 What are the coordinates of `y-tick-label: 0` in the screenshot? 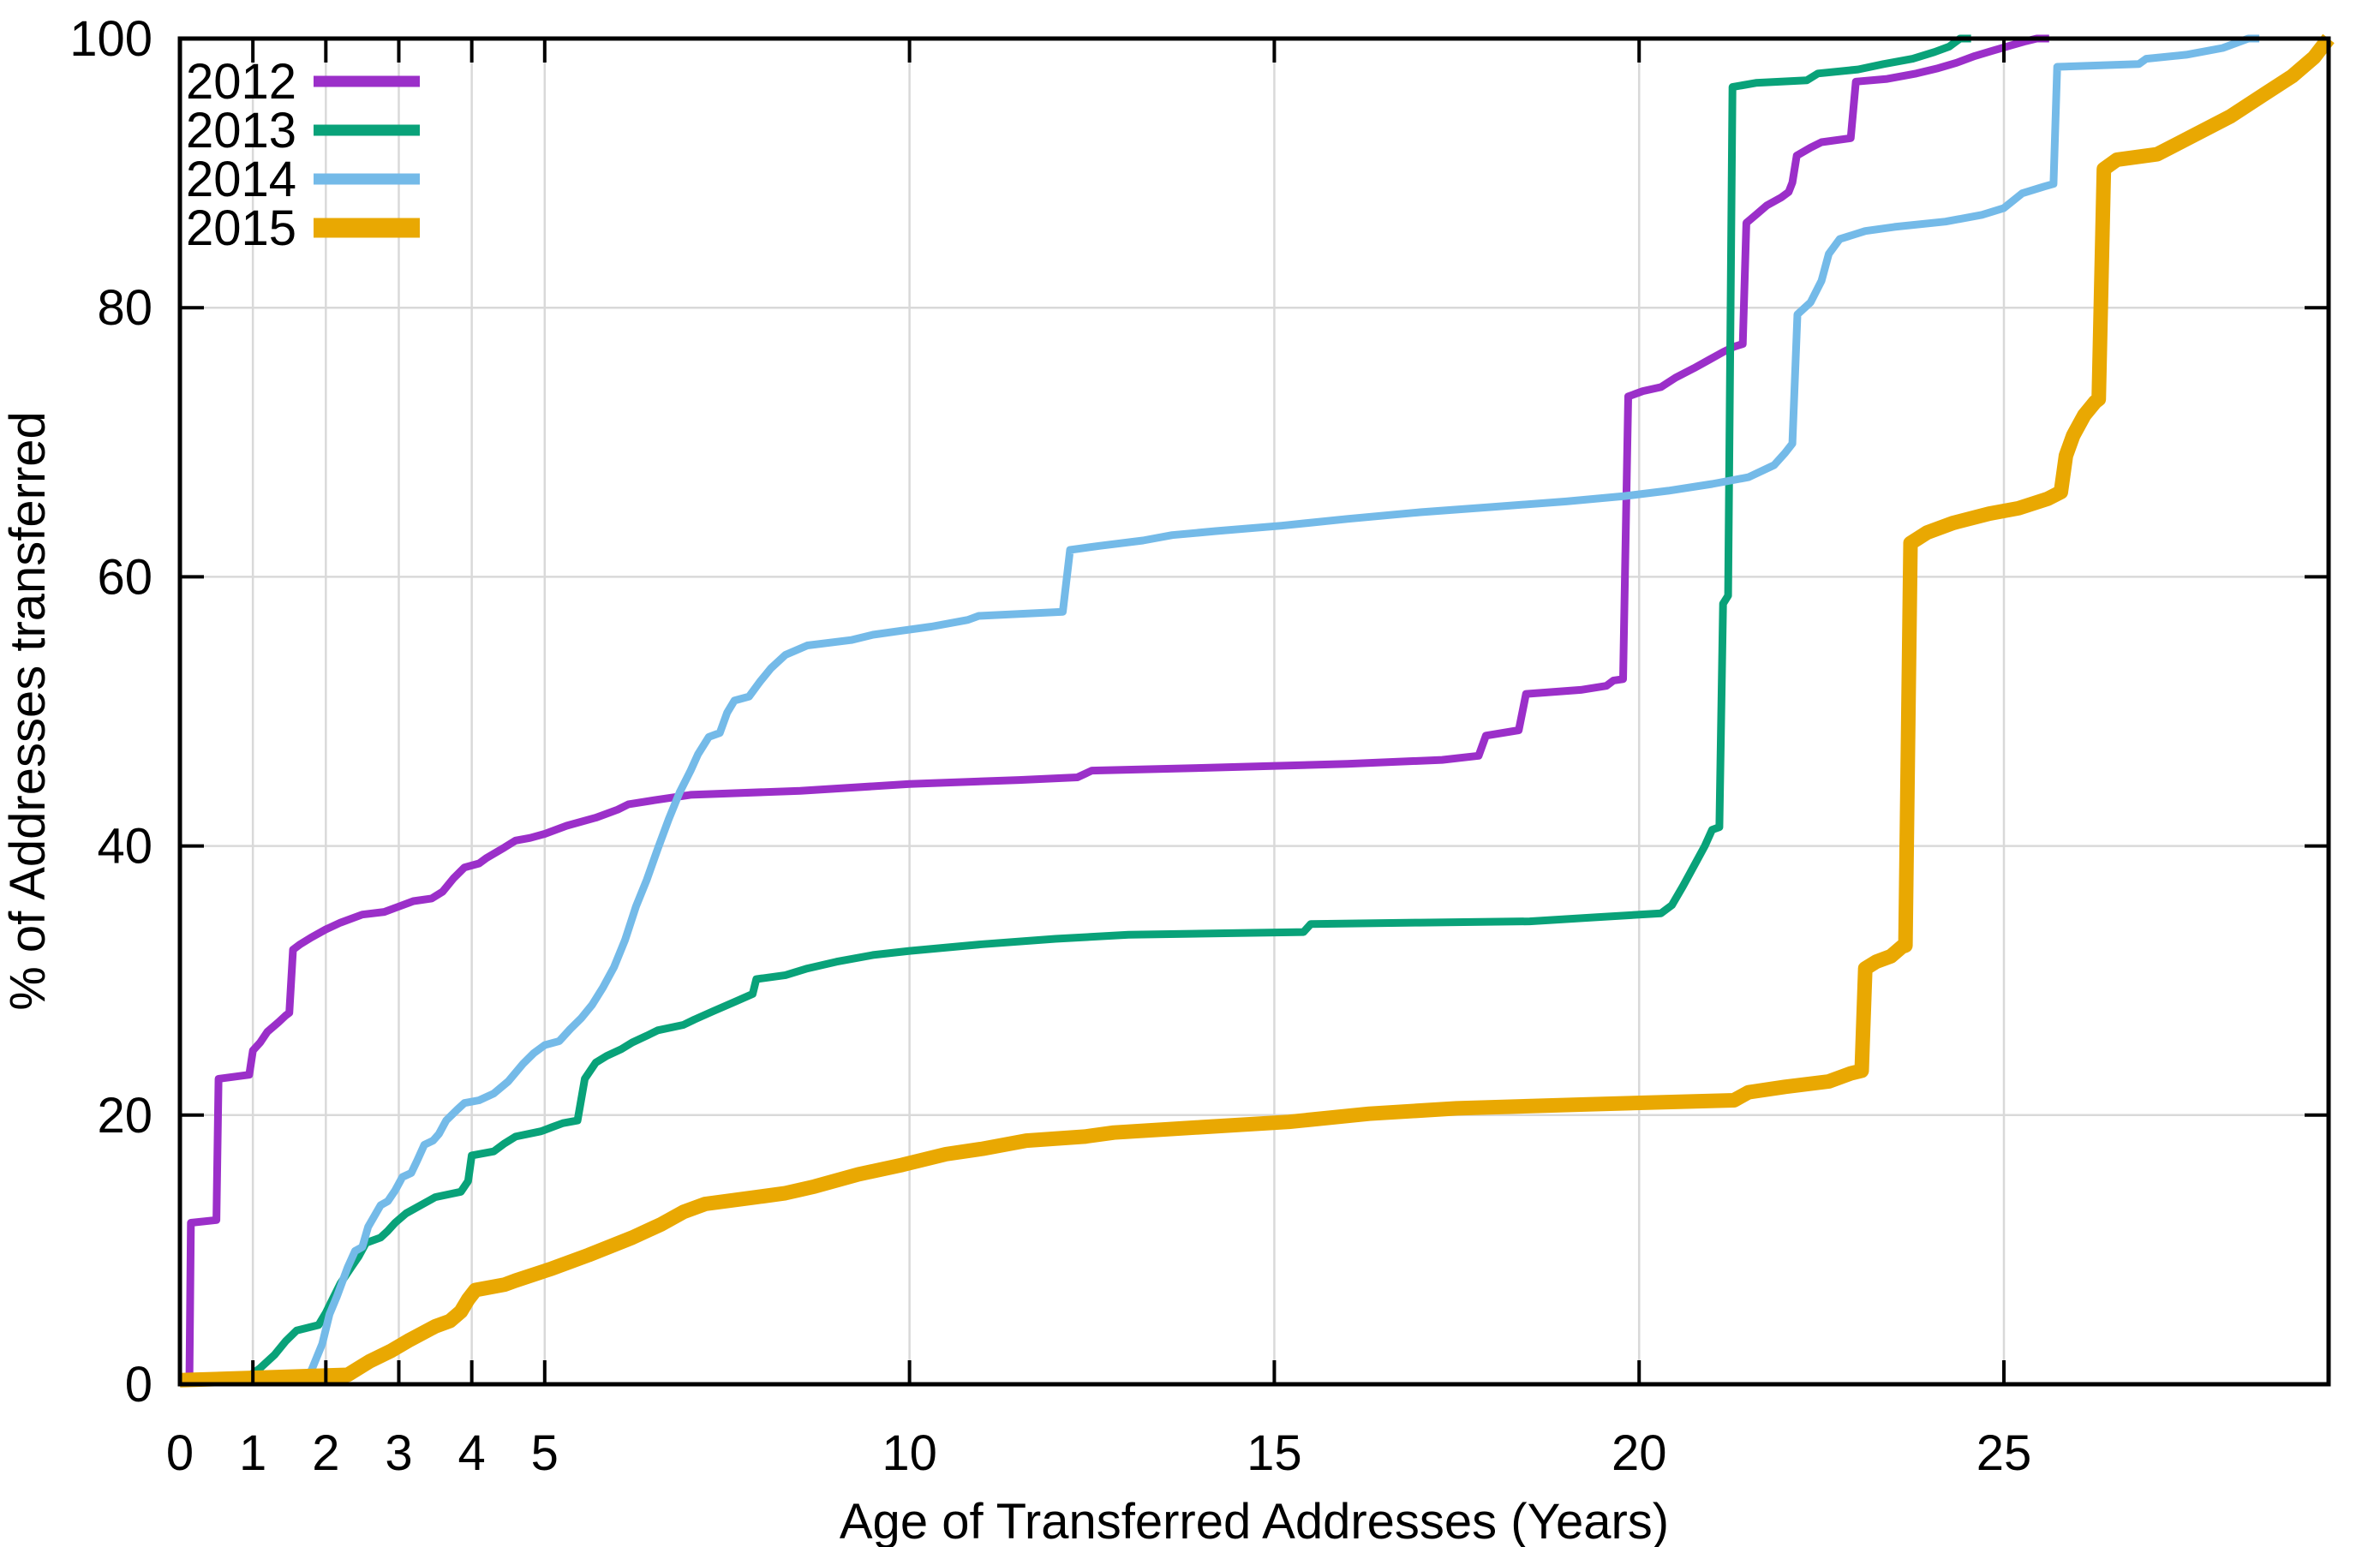 It's located at (138, 1385).